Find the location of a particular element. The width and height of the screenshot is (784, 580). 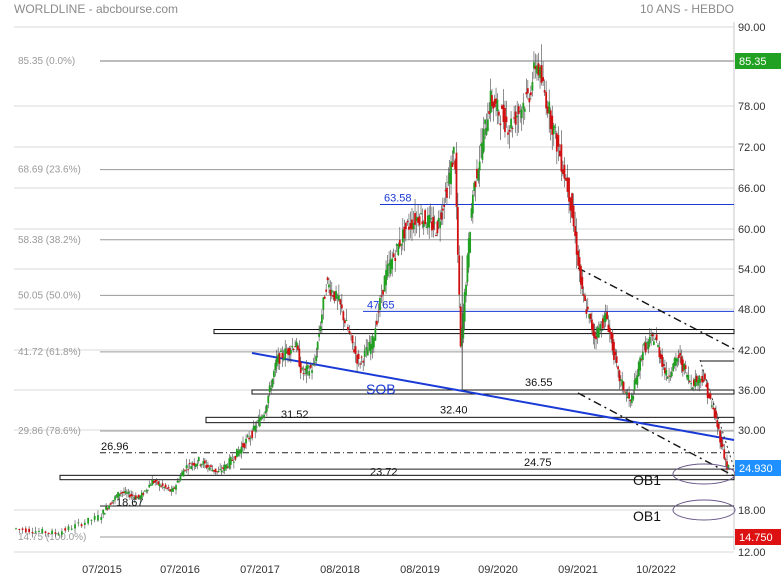

level-label: 26.96 is located at coordinates (115, 447).